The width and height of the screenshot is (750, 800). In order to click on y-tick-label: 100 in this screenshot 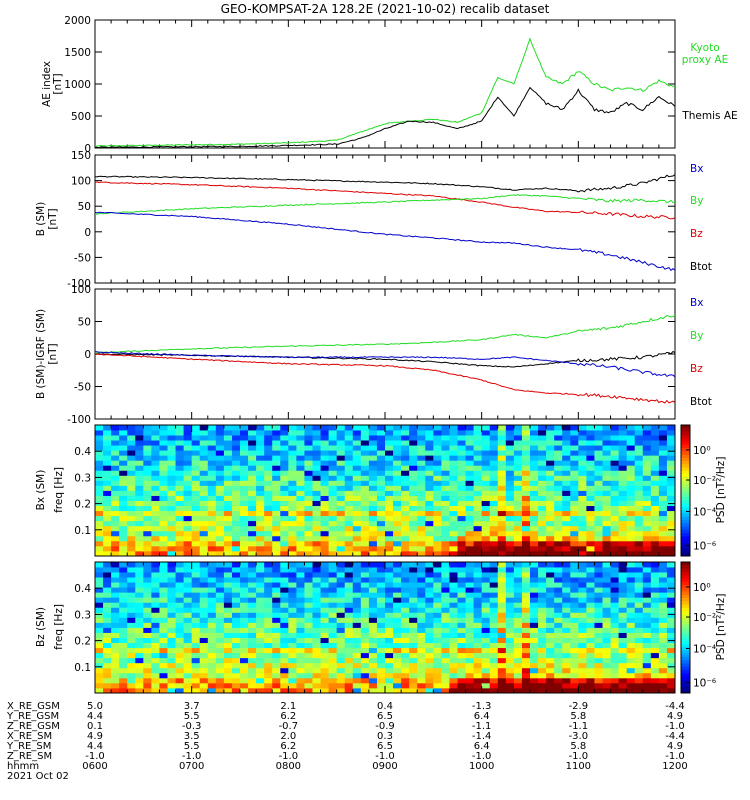, I will do `click(81, 290)`.